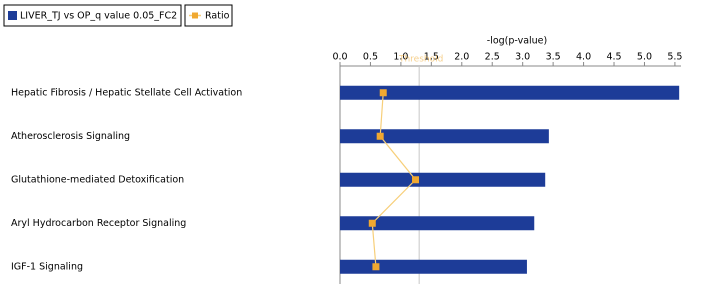 Image resolution: width=707 pixels, height=284 pixels. I want to click on x-tick-label: 1.5, so click(431, 57).